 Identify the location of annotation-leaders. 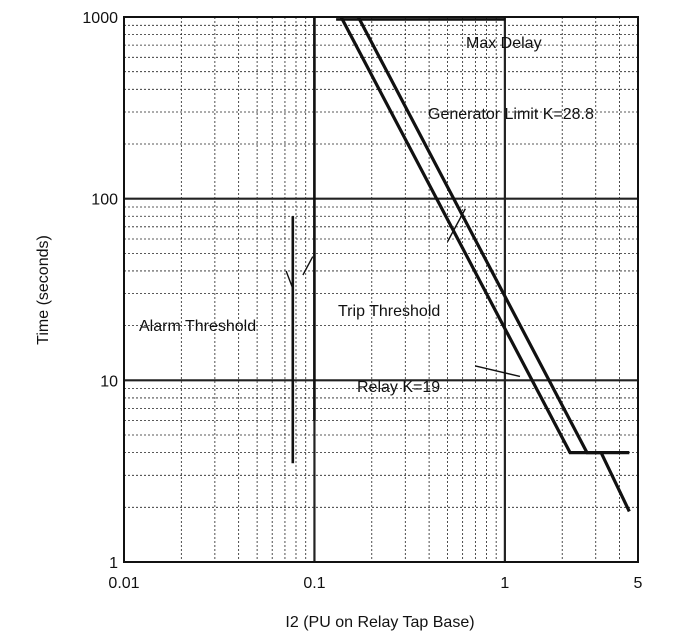
(403, 293).